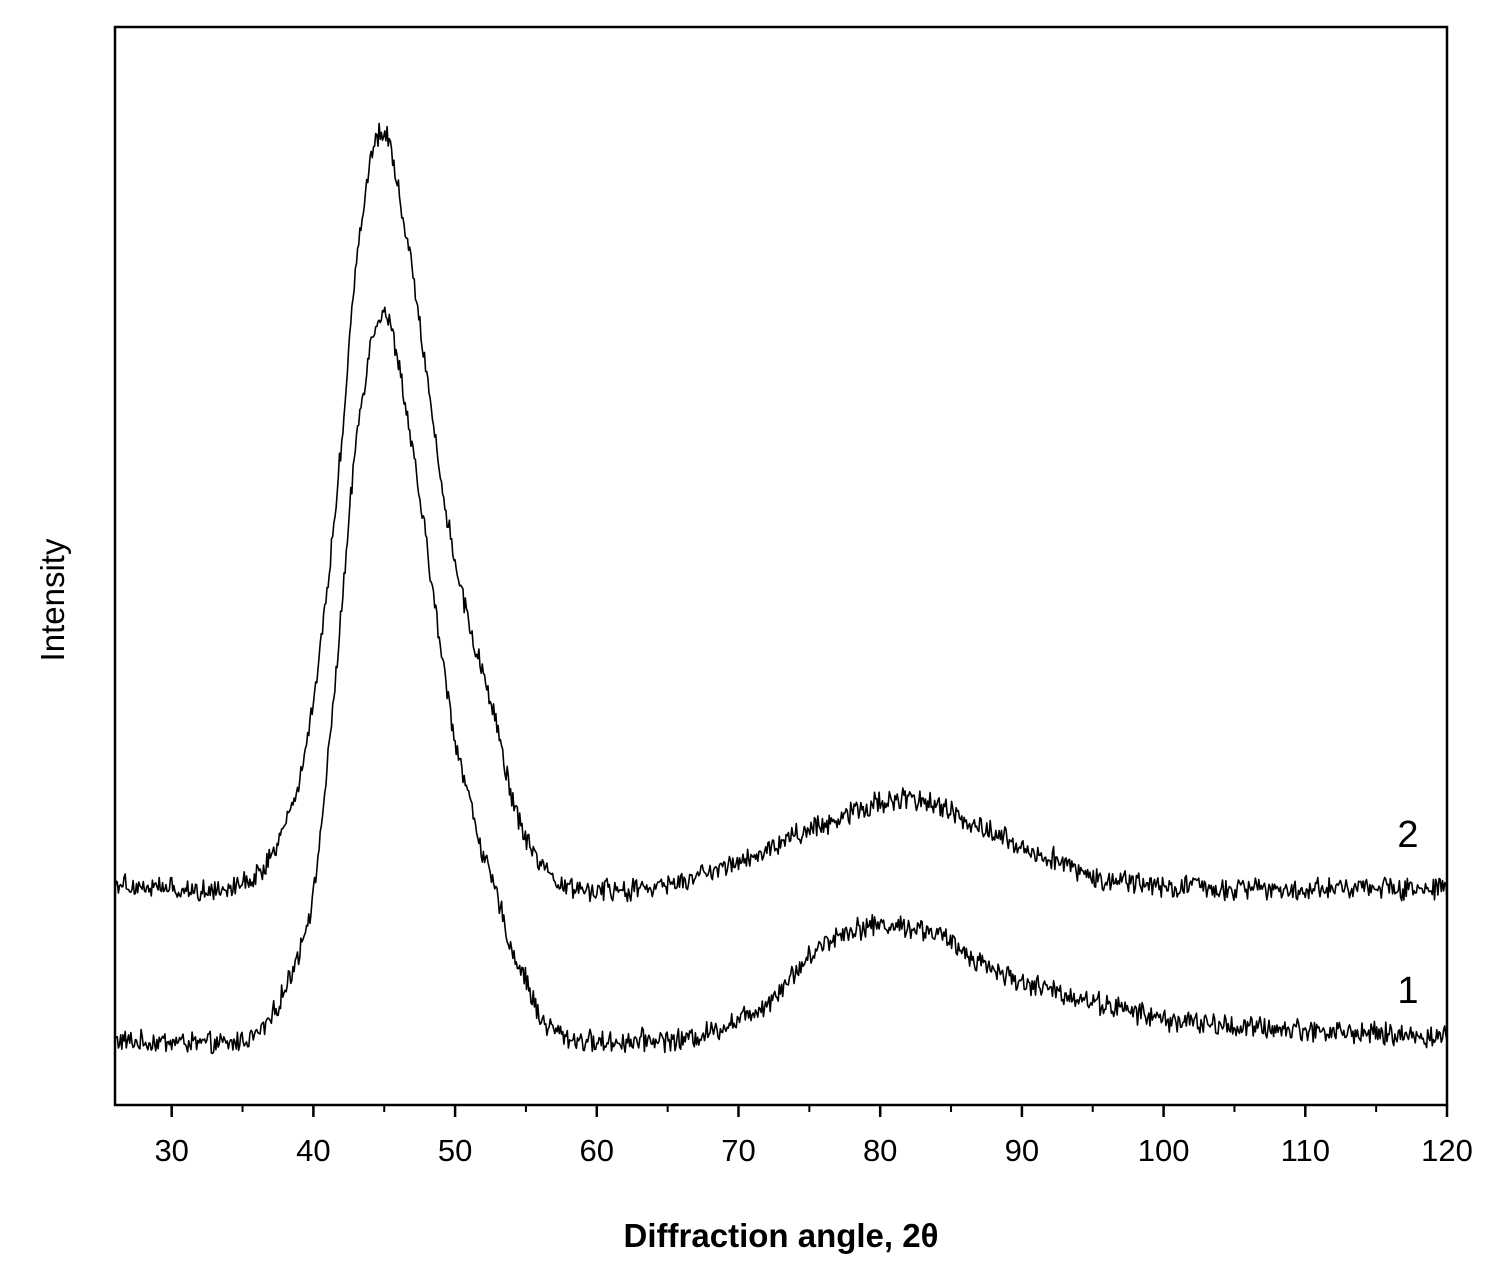 Image resolution: width=1497 pixels, height=1288 pixels. Describe the element at coordinates (738, 1150) in the screenshot. I see `x-tick-label: 70` at that location.